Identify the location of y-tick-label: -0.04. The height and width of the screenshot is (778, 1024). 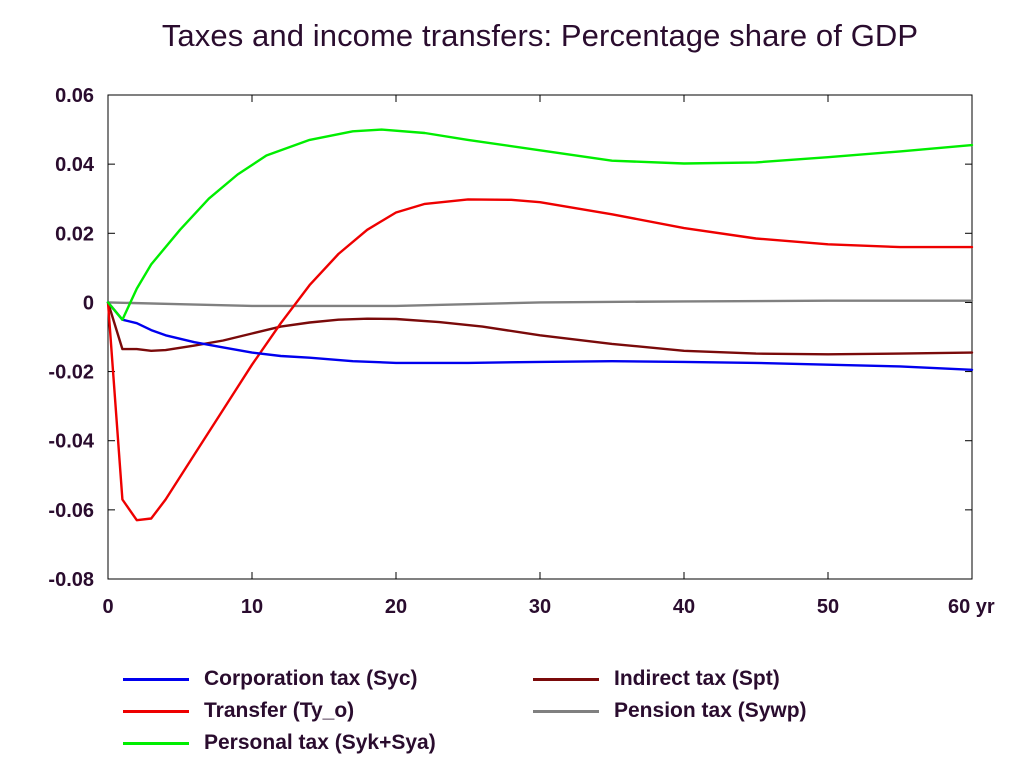
(71, 442).